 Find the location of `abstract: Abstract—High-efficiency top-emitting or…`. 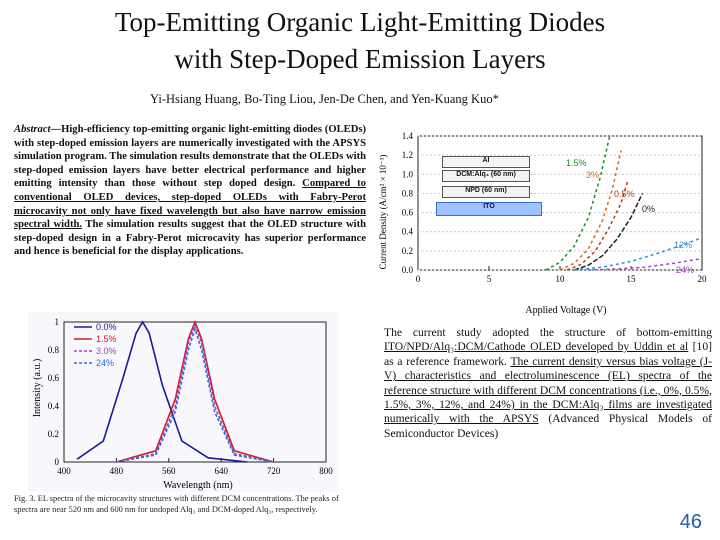

abstract: Abstract—High-efficiency top-emitting or… is located at coordinates (190, 191).